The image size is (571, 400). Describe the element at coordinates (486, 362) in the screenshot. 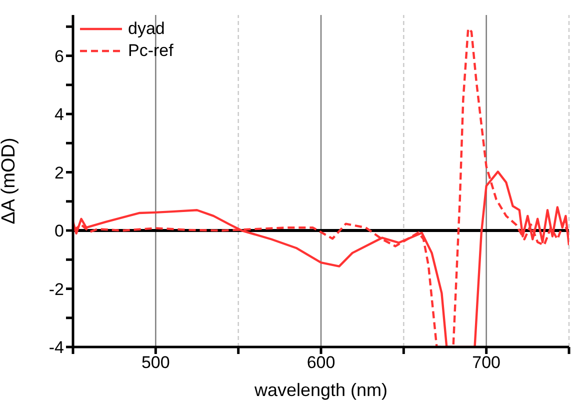

I see `x-tick-label: 700` at that location.